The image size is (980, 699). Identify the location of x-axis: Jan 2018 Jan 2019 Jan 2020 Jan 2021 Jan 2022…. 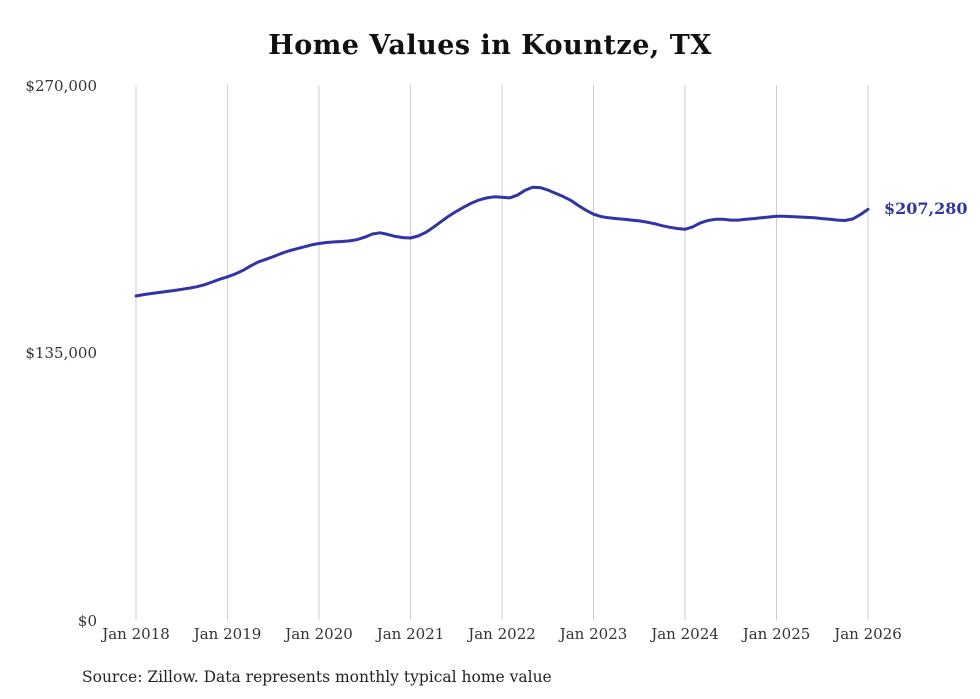
(490, 637).